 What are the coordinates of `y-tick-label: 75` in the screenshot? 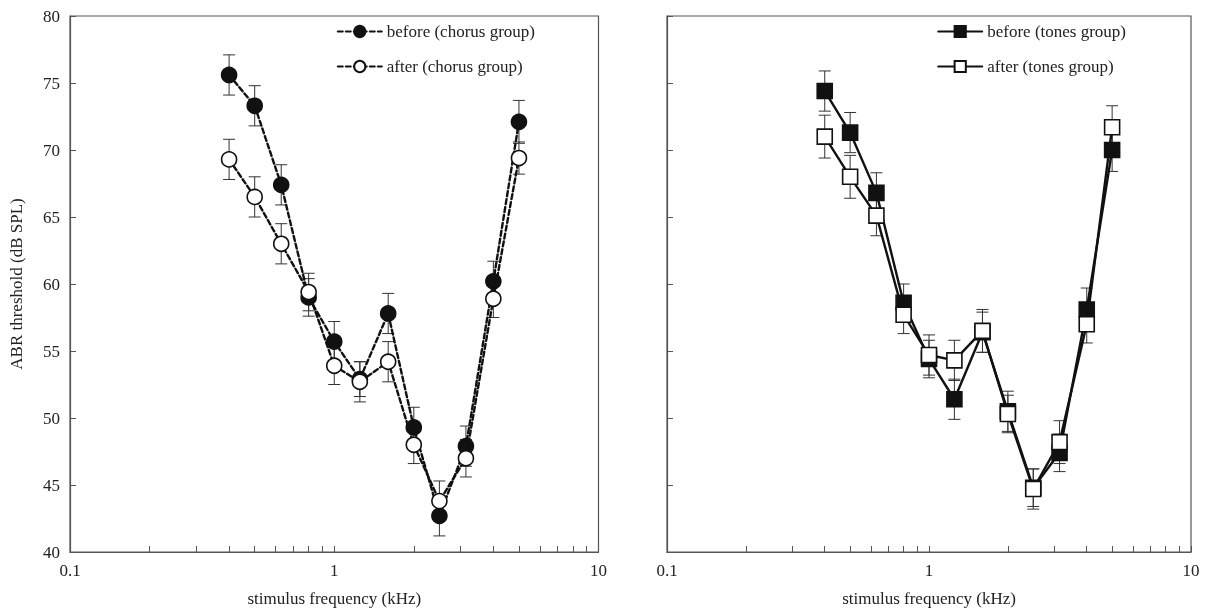 It's located at (51, 83).